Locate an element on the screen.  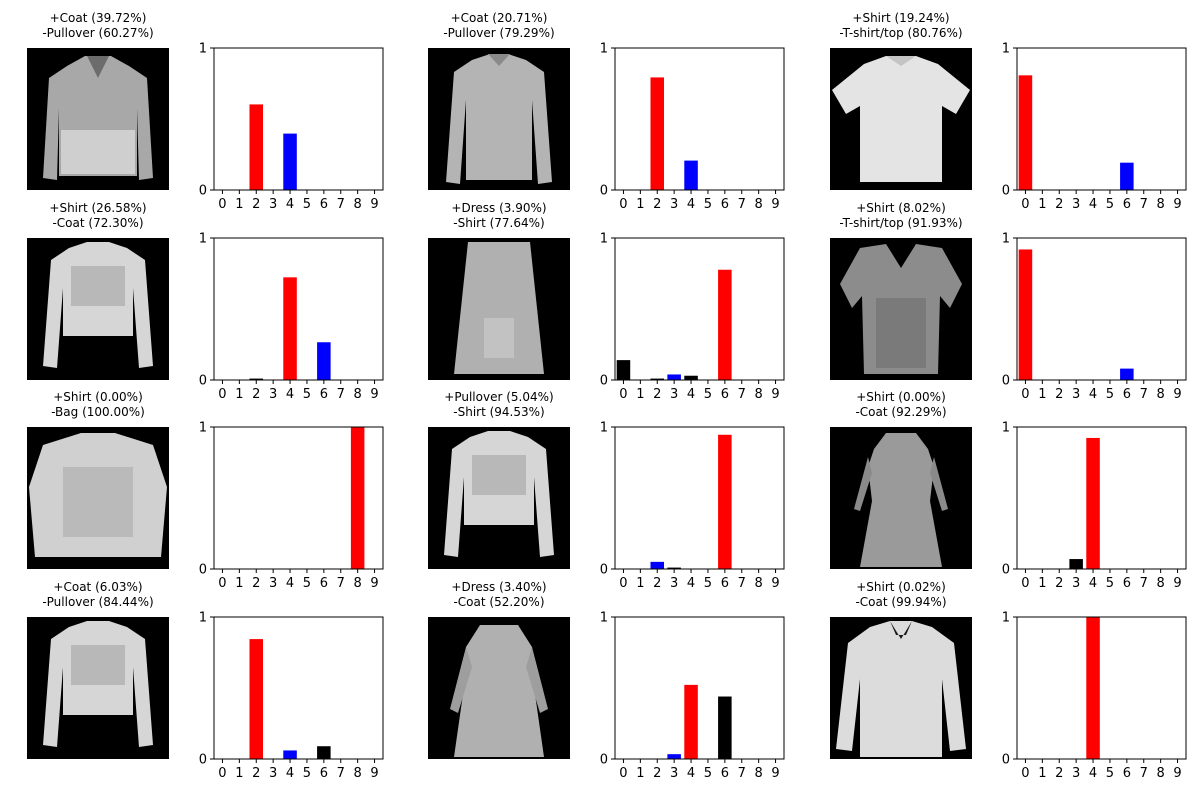
panel-11: +Shirt (0.02%) -Coat (99.94%) 0 1 0 1 2 3 4 5 6 7 8 9 is located at coordinates (1000, 675).